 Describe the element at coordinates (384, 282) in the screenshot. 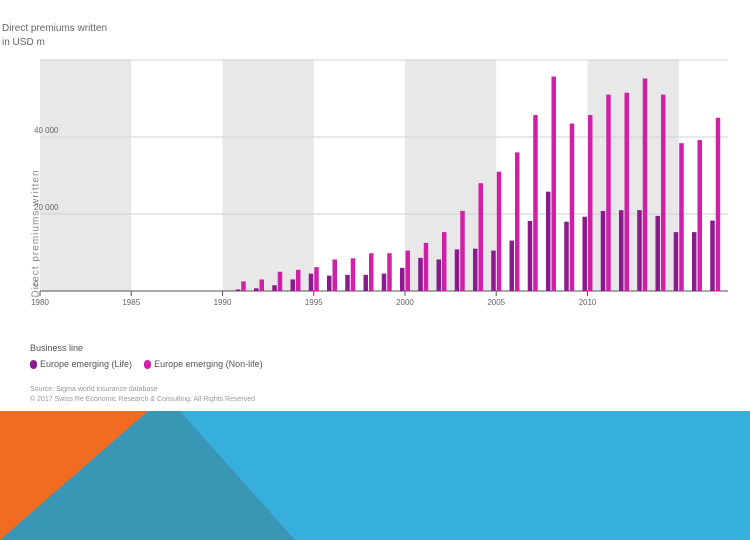

I see `bar-life-1999` at that location.